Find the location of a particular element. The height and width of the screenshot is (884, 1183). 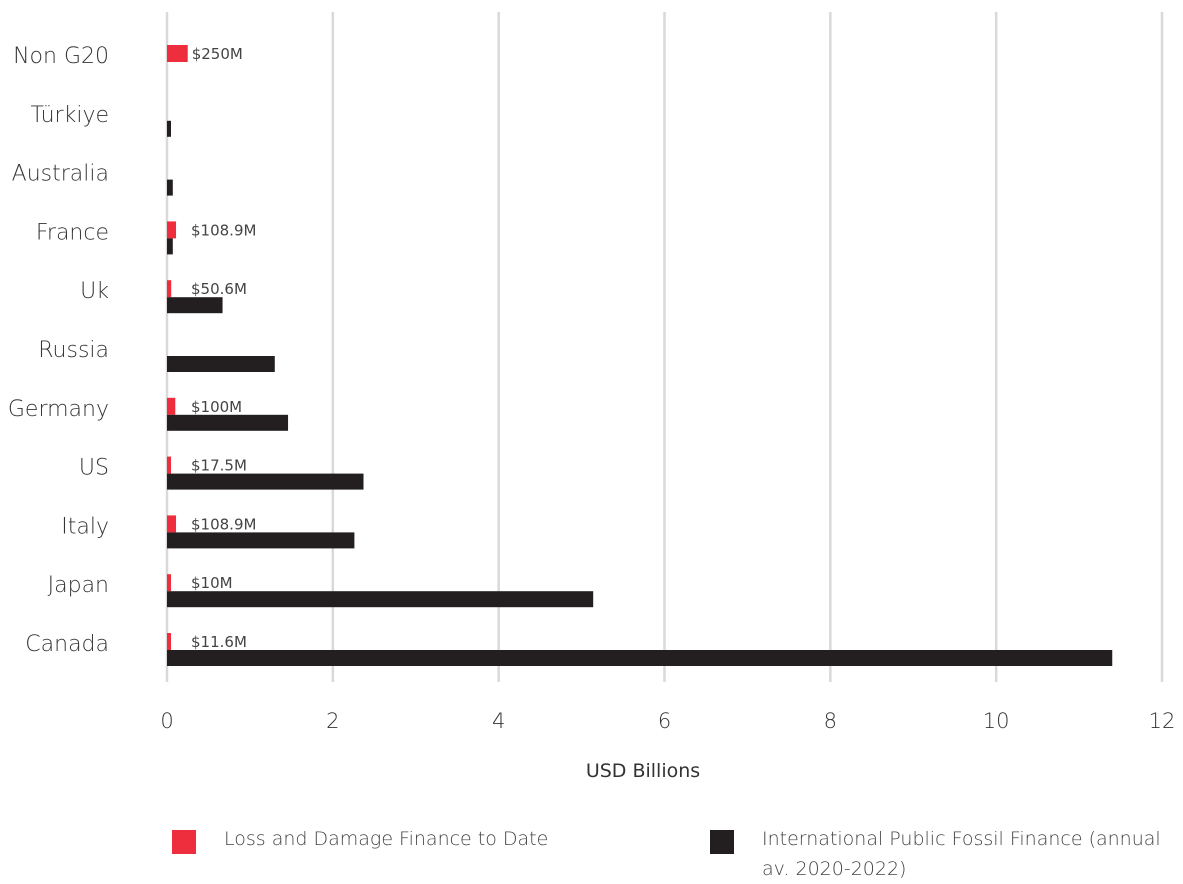

data-label-7: $17.5M is located at coordinates (219, 466).